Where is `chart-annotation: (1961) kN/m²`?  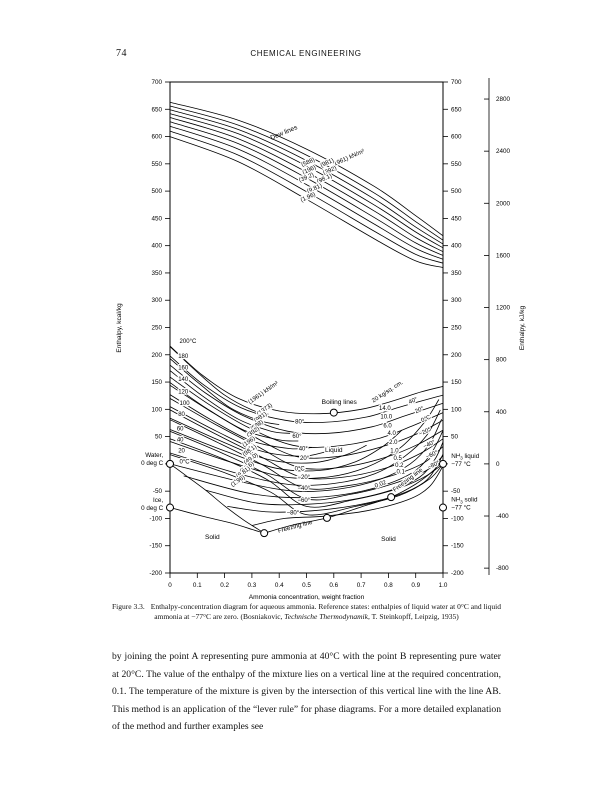 chart-annotation: (1961) kN/m² is located at coordinates (264, 393).